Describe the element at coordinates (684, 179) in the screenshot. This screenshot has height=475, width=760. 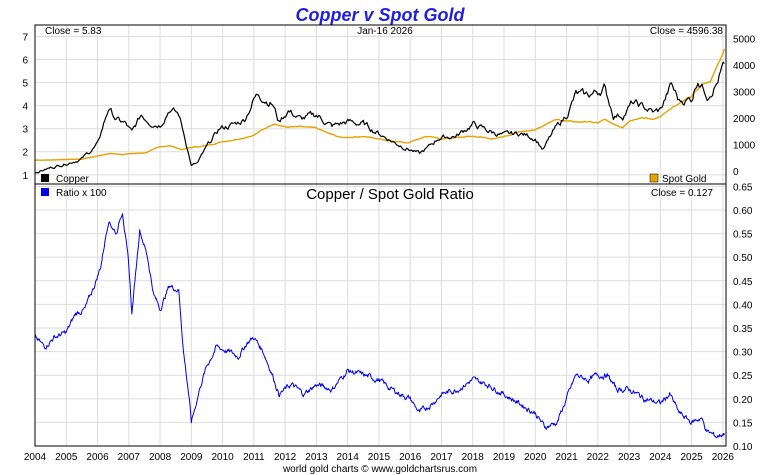
I see `gold-legend-label: Spot Gold` at that location.